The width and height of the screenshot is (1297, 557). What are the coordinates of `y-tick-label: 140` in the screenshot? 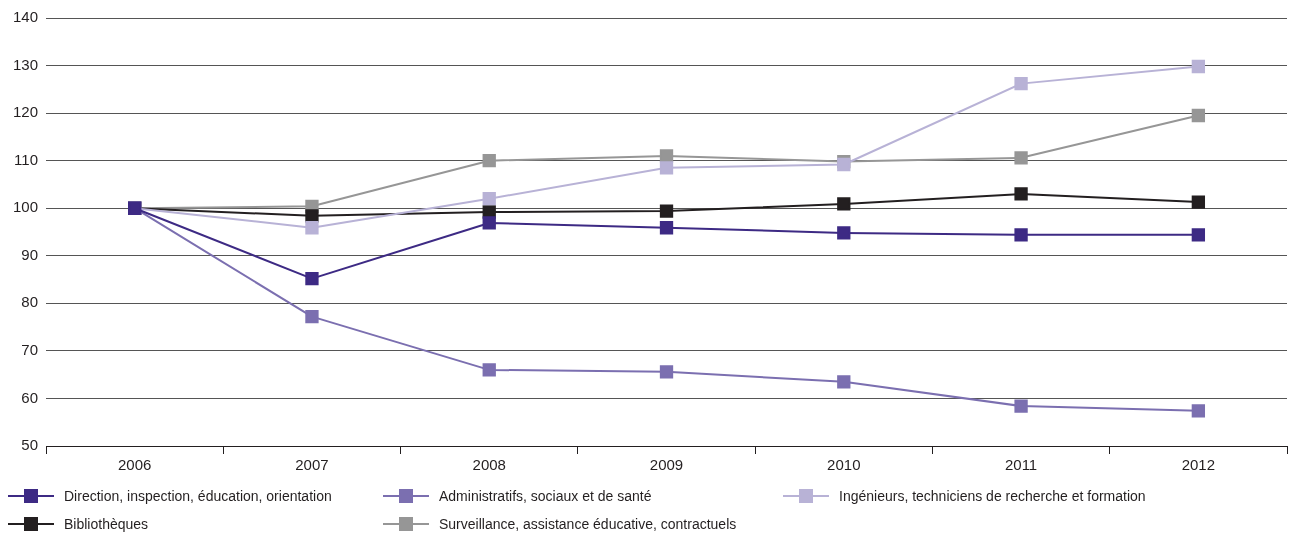 It's located at (26, 17).